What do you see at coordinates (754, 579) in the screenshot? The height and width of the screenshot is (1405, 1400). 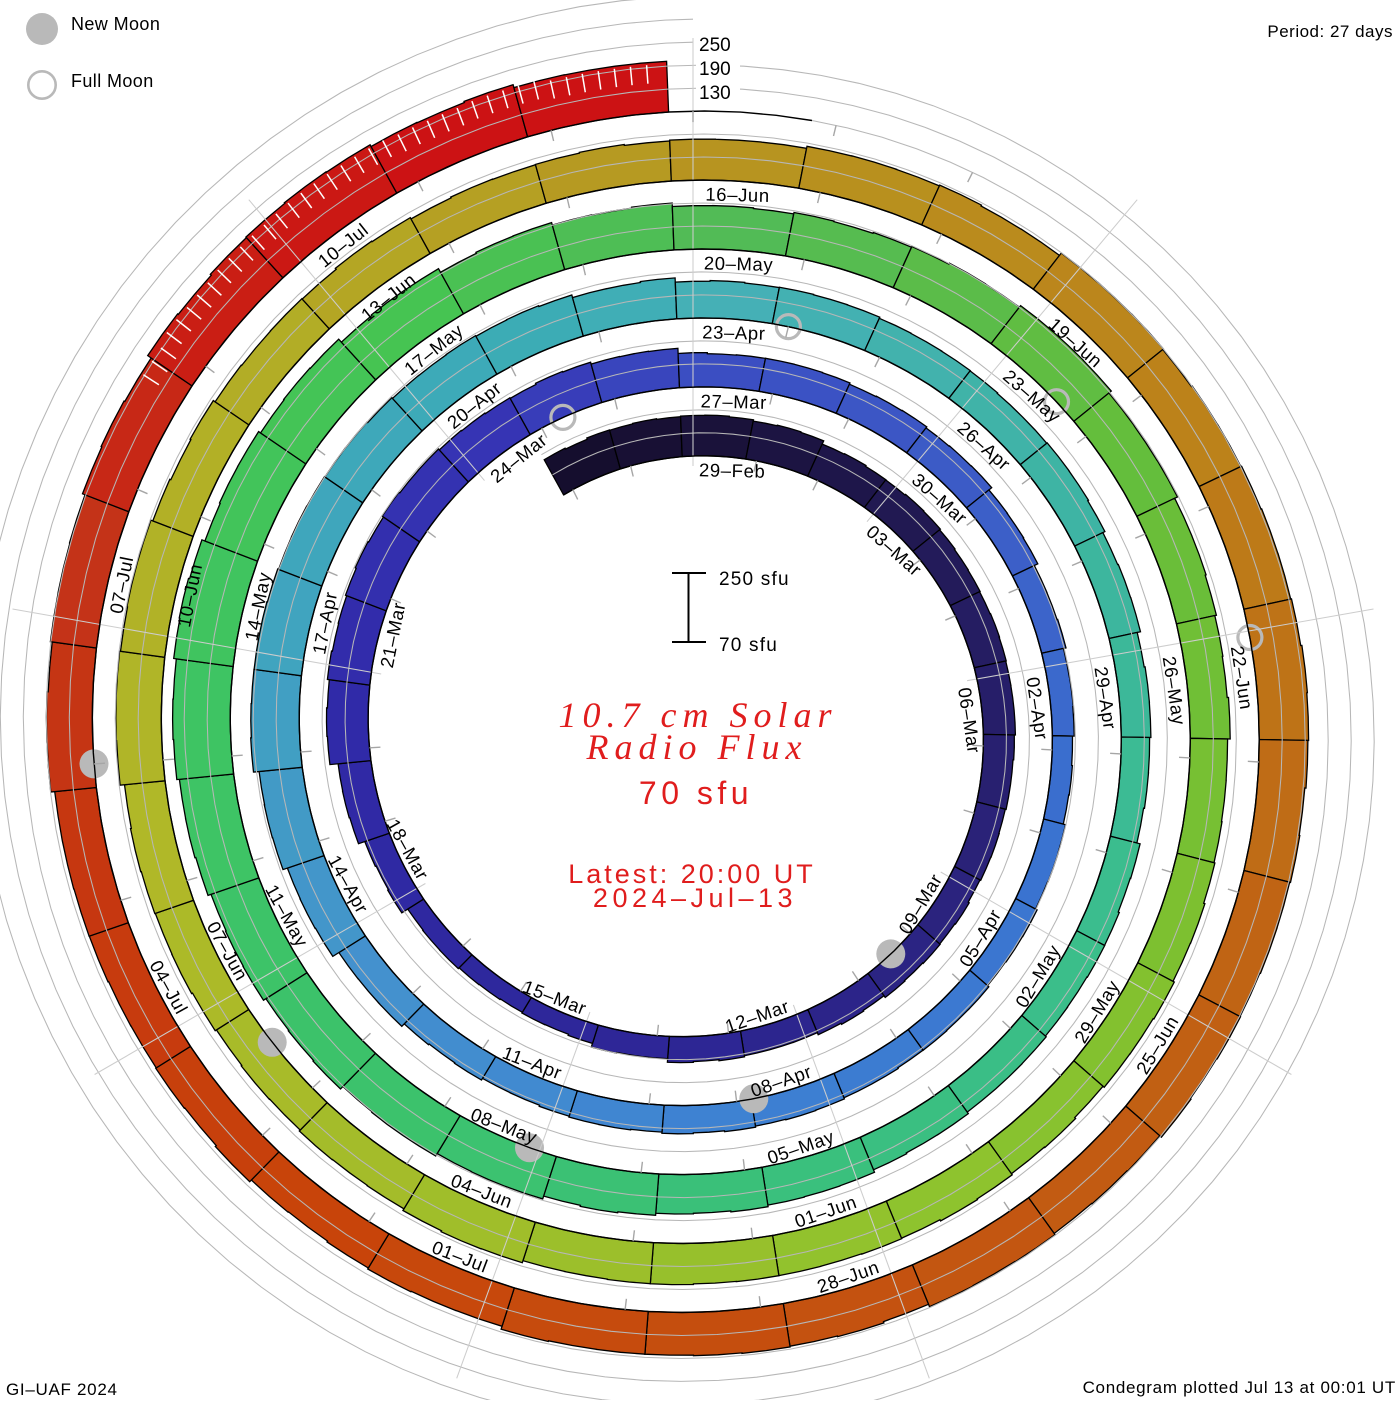 I see `svg-text: 250 sfu` at bounding box center [754, 579].